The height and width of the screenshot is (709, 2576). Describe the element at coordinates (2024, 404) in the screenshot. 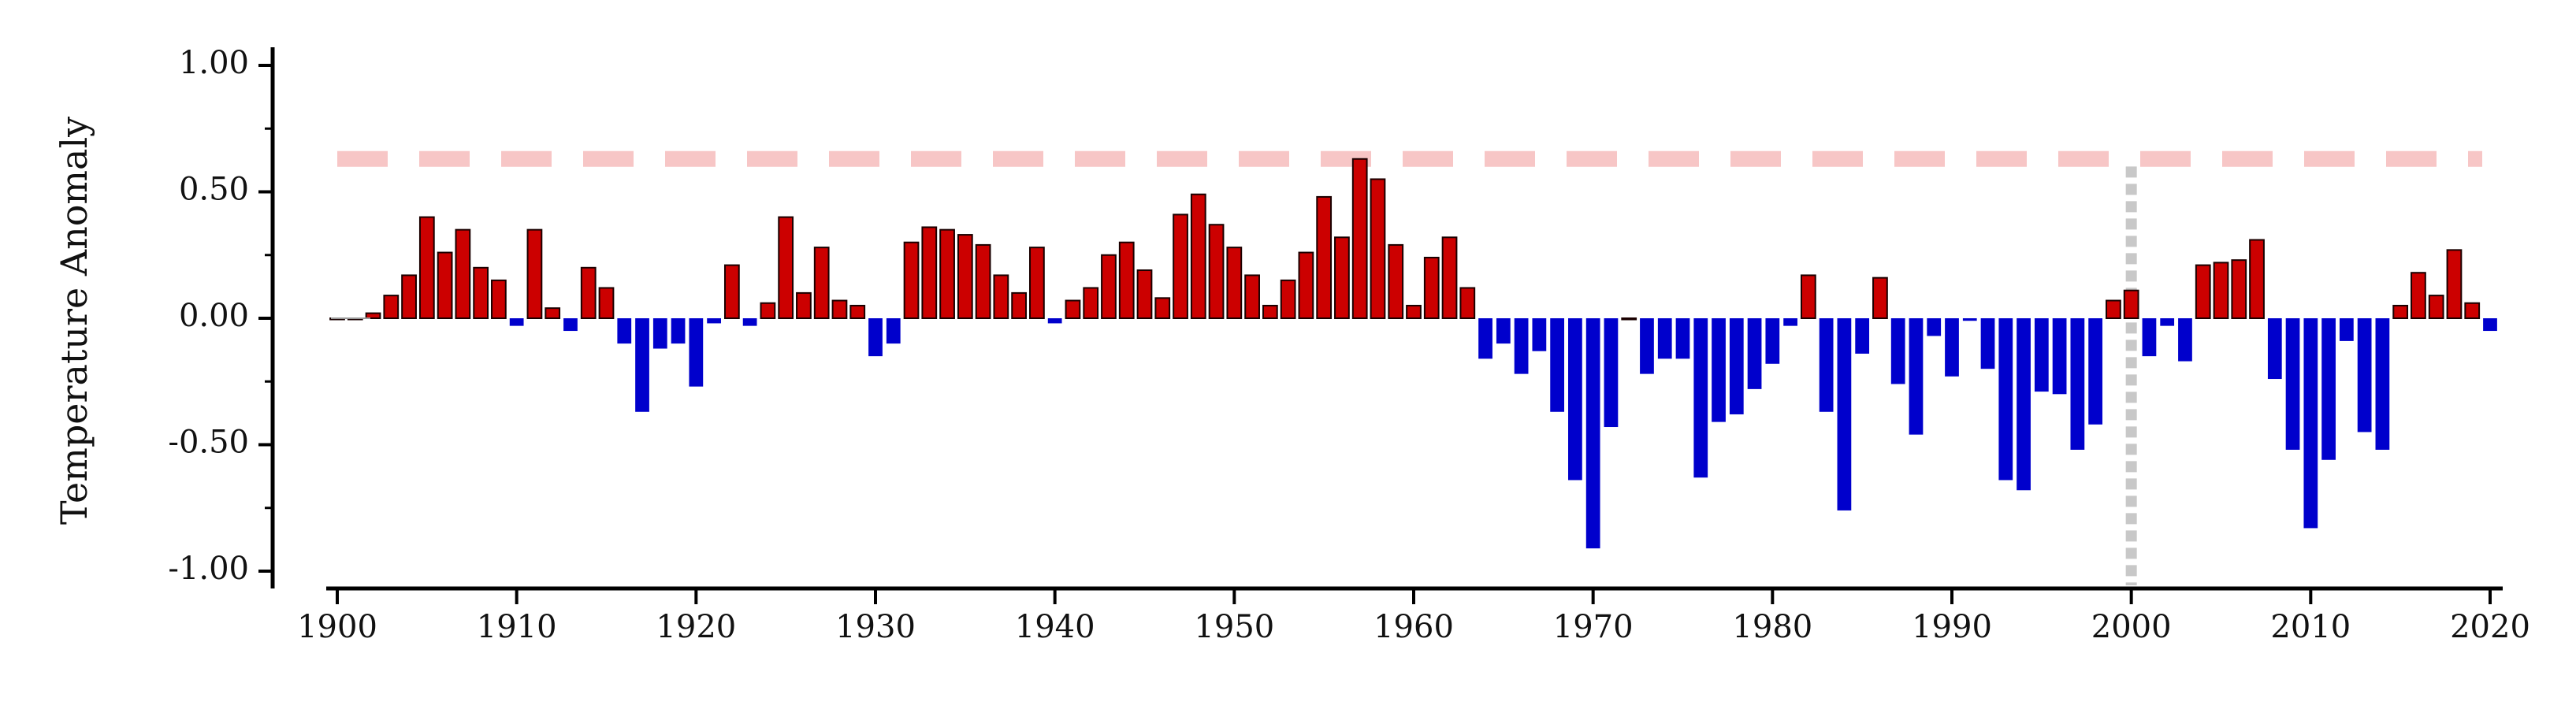

I see `bar-1994` at that location.